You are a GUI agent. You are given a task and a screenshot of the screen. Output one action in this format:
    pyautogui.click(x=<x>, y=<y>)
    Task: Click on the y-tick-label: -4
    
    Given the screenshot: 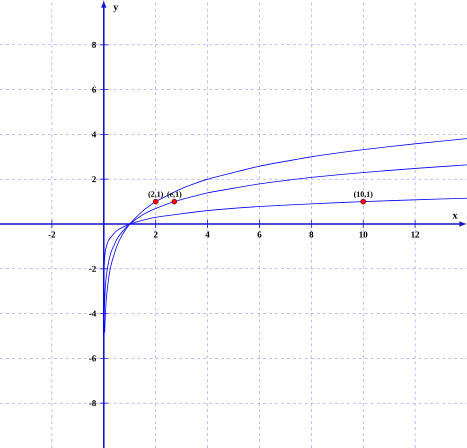 What is the action you would take?
    pyautogui.click(x=92, y=313)
    